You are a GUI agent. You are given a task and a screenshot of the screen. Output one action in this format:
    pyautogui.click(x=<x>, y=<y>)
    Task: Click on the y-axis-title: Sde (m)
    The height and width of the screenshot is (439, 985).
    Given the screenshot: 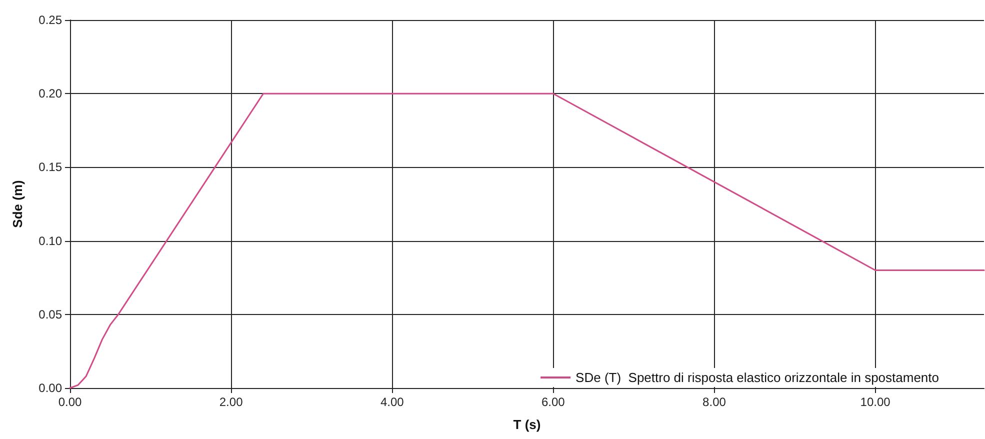 What is the action you would take?
    pyautogui.click(x=17, y=204)
    